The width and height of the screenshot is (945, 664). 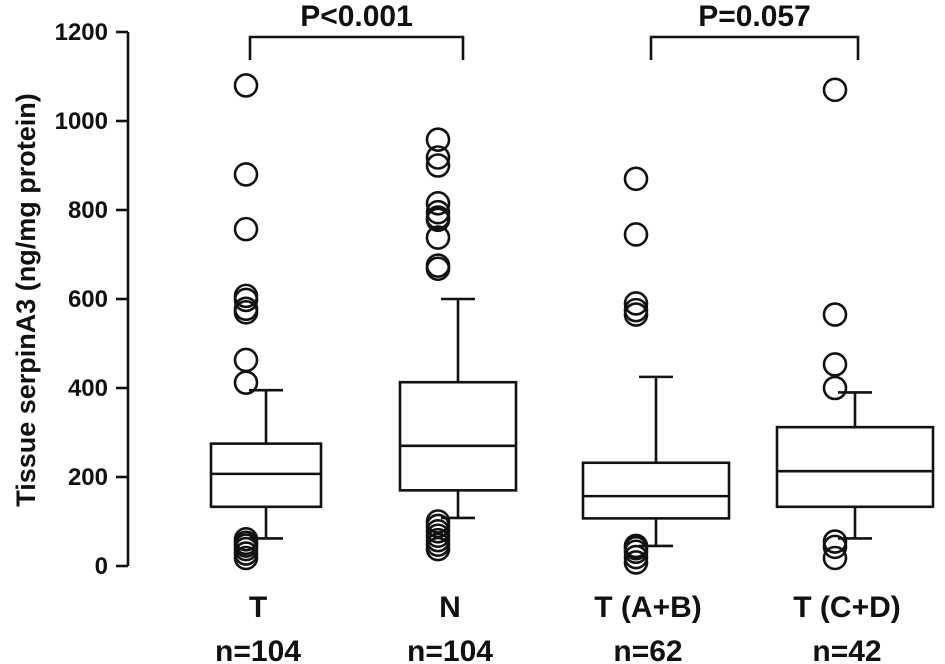 I want to click on category-label: T (C+D), so click(x=847, y=607).